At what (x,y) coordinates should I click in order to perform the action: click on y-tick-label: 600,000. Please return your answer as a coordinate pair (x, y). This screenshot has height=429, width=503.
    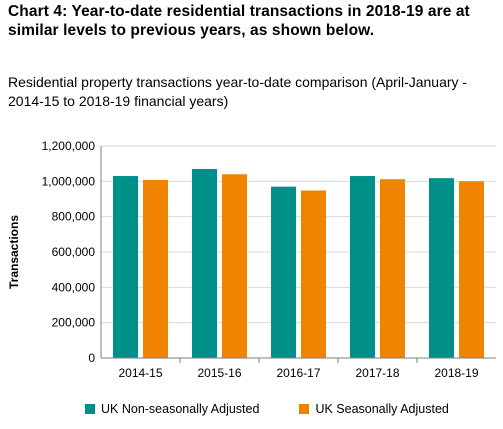
    Looking at the image, I should click on (74, 252).